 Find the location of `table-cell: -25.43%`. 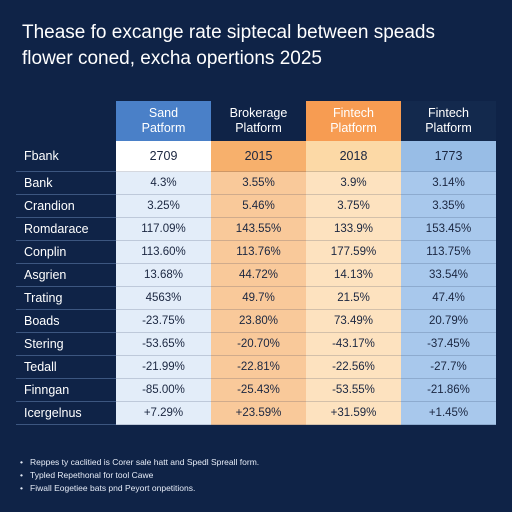

table-cell: -25.43% is located at coordinates (258, 390).